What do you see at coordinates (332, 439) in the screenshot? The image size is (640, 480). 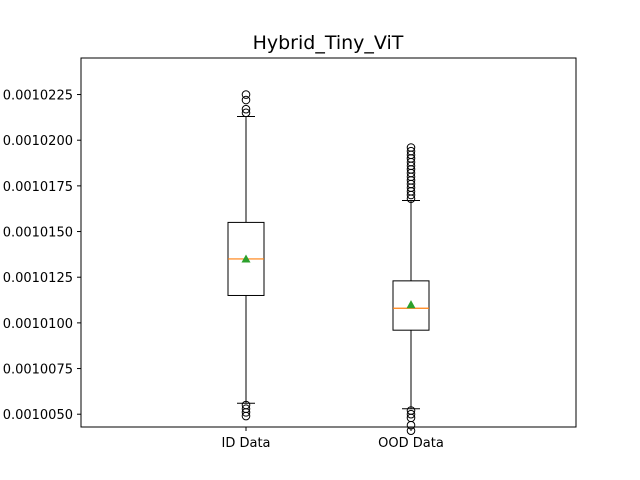 I see `x-axis: ID Data OOD Data` at bounding box center [332, 439].